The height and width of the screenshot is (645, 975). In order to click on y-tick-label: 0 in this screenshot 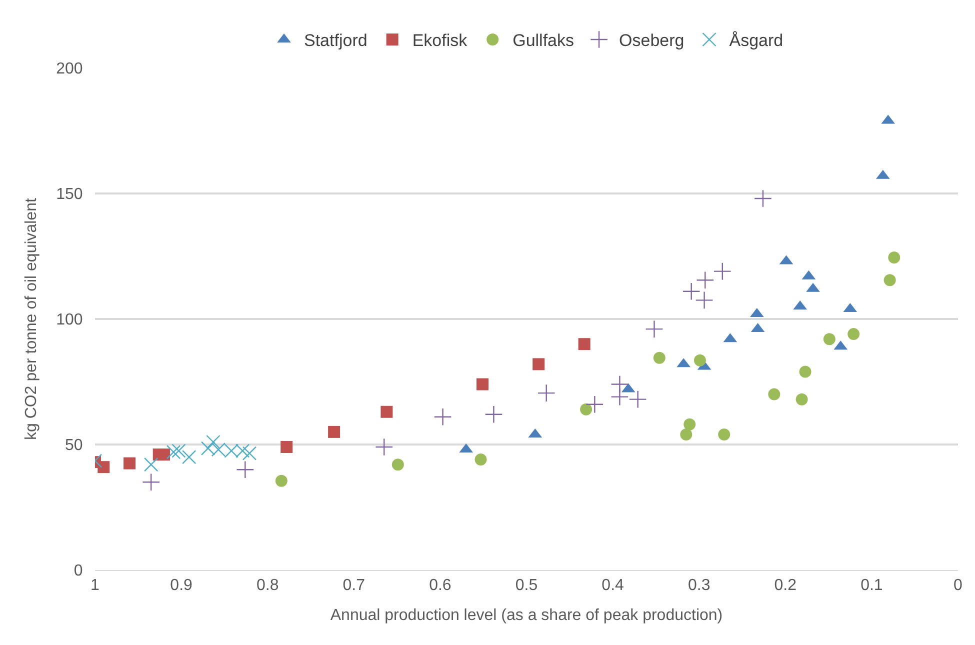, I will do `click(78, 571)`.